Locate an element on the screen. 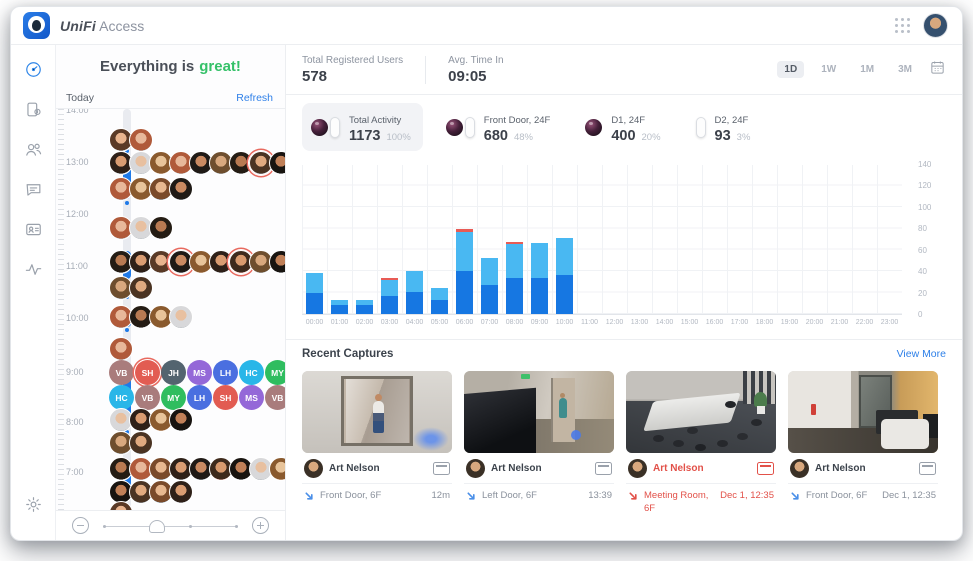 The image size is (973, 561). zoom-out-button is located at coordinates (80, 525).